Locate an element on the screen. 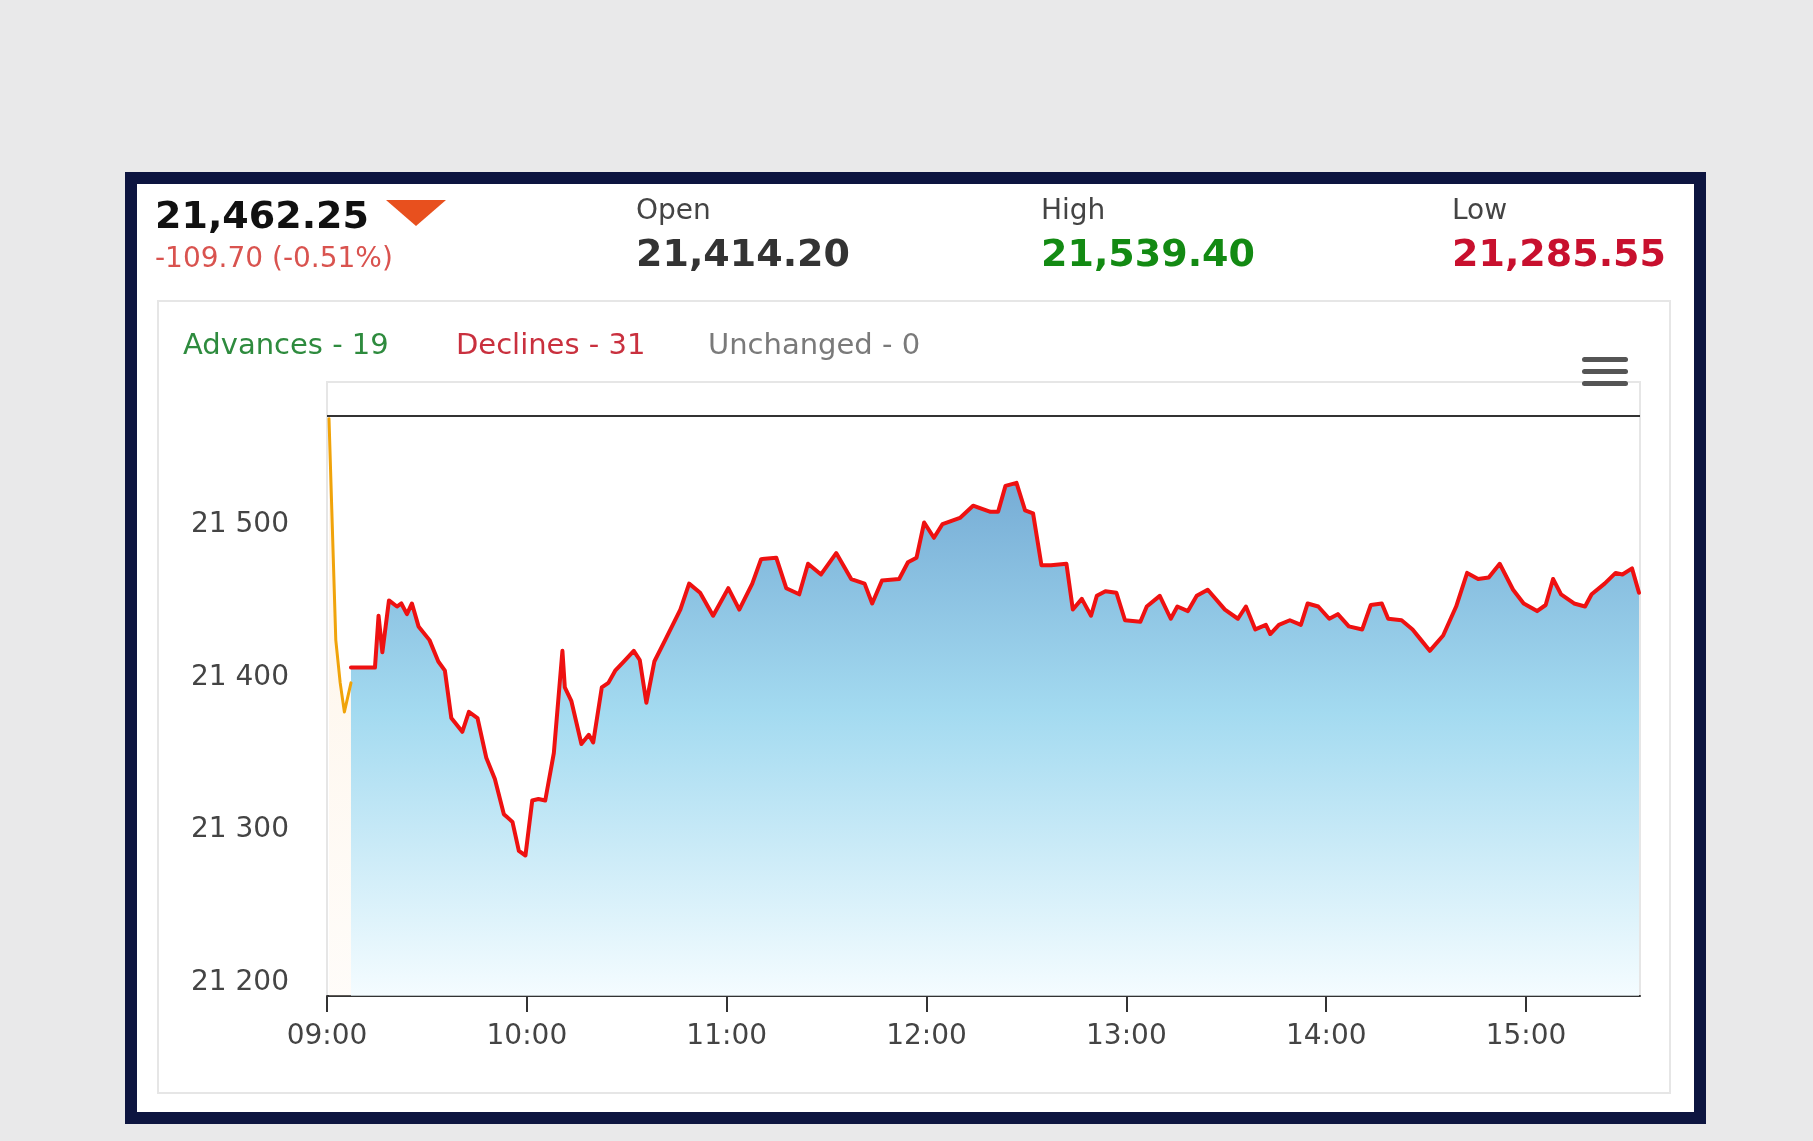 This screenshot has height=1141, width=1813. chart-title: 21,462.25 is located at coordinates (262, 215).